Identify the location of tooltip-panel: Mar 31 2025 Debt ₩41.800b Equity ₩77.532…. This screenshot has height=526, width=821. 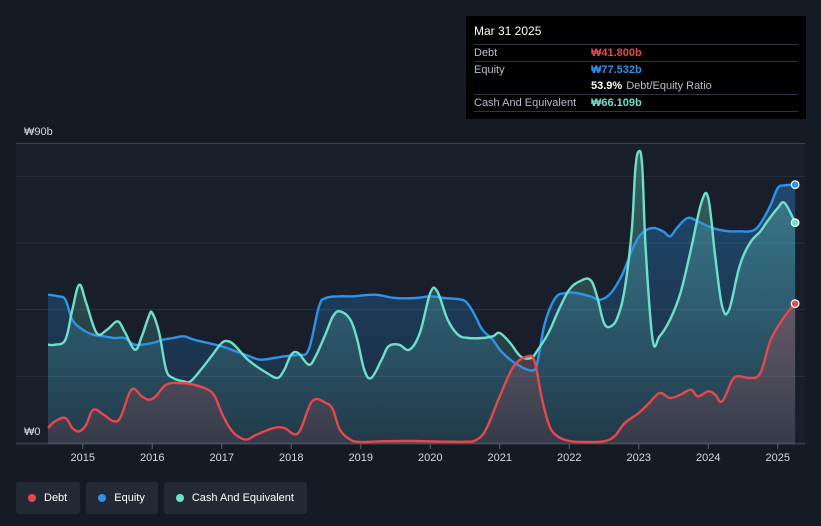
(636, 67).